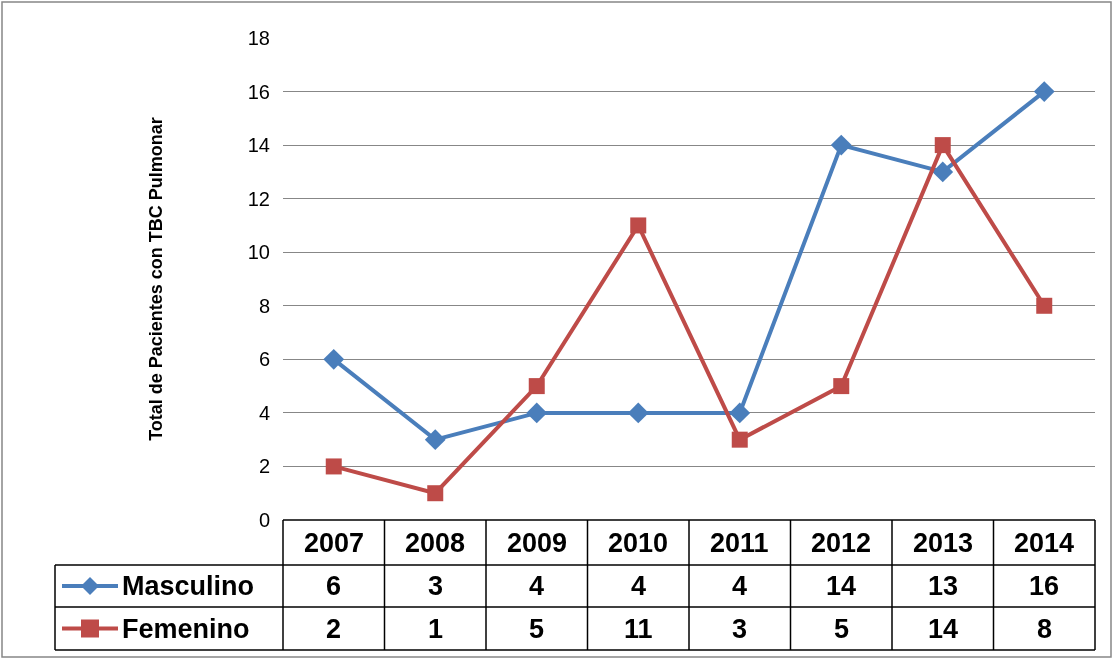 The height and width of the screenshot is (659, 1113). I want to click on y-tick-label: 6, so click(264, 359).